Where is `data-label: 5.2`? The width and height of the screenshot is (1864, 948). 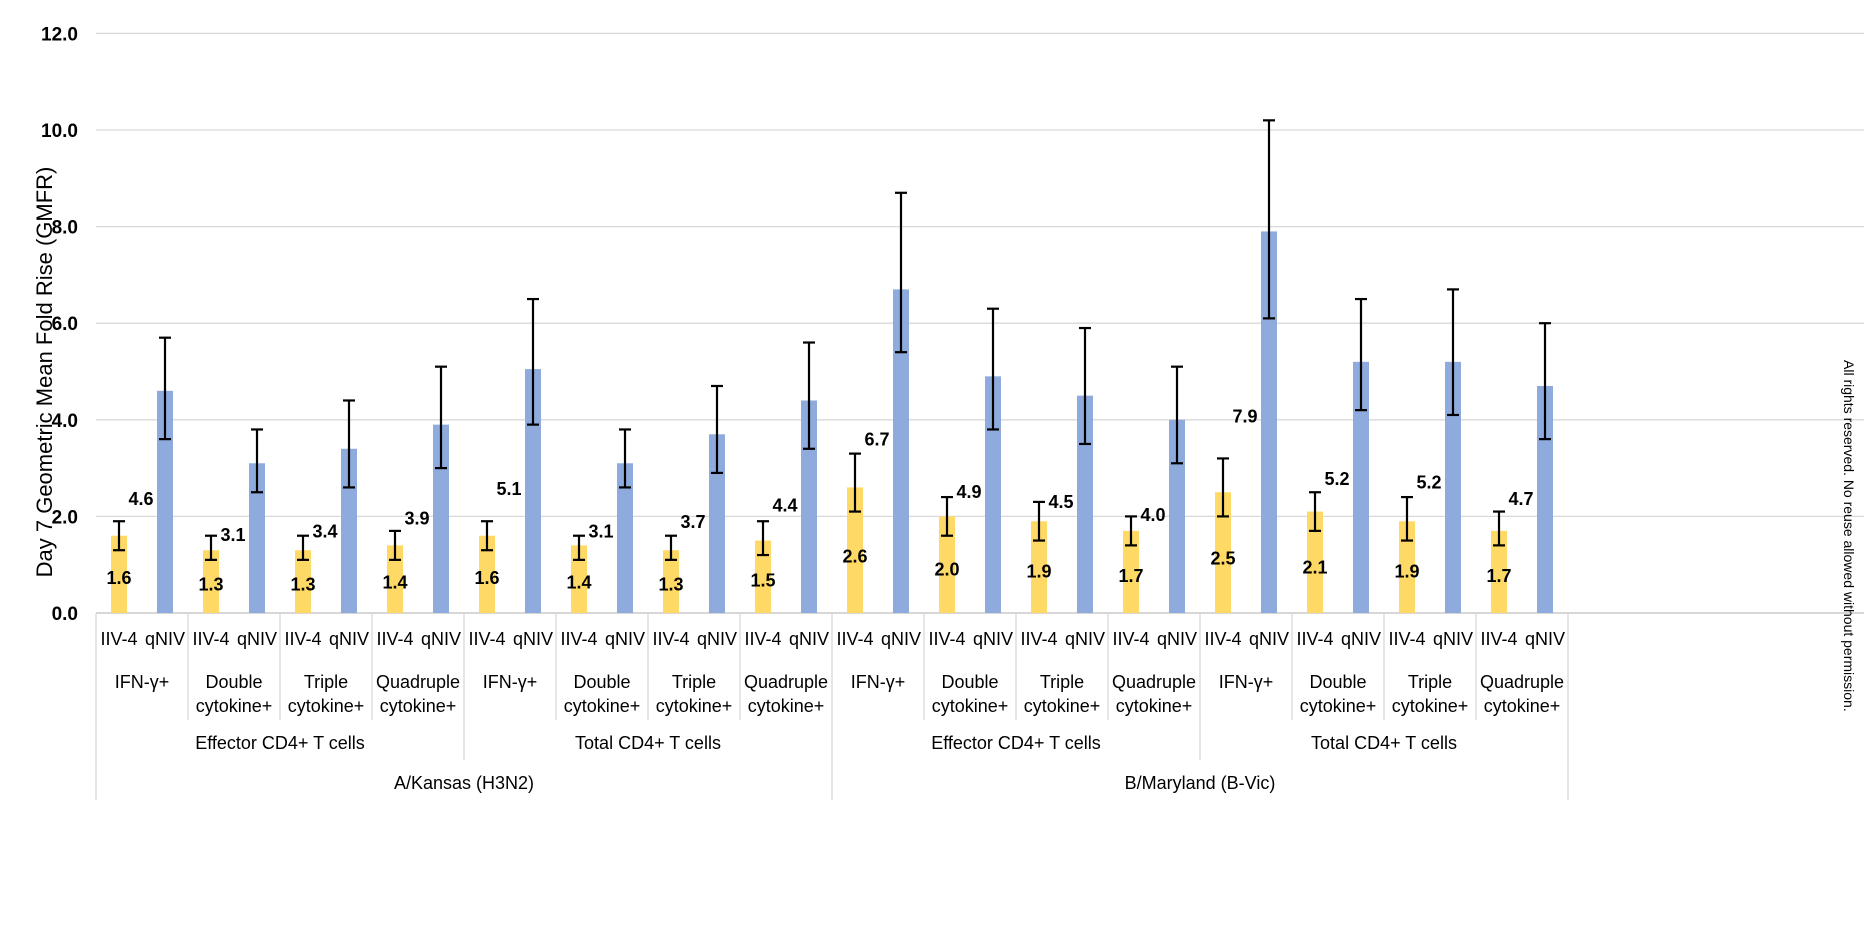 data-label: 5.2 is located at coordinates (1336, 479).